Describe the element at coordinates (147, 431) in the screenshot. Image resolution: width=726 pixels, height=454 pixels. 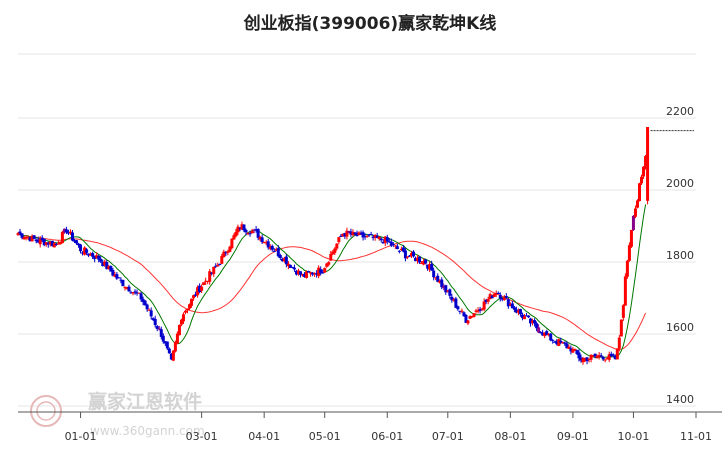
I see `watermark-url: www.360gann.com` at that location.